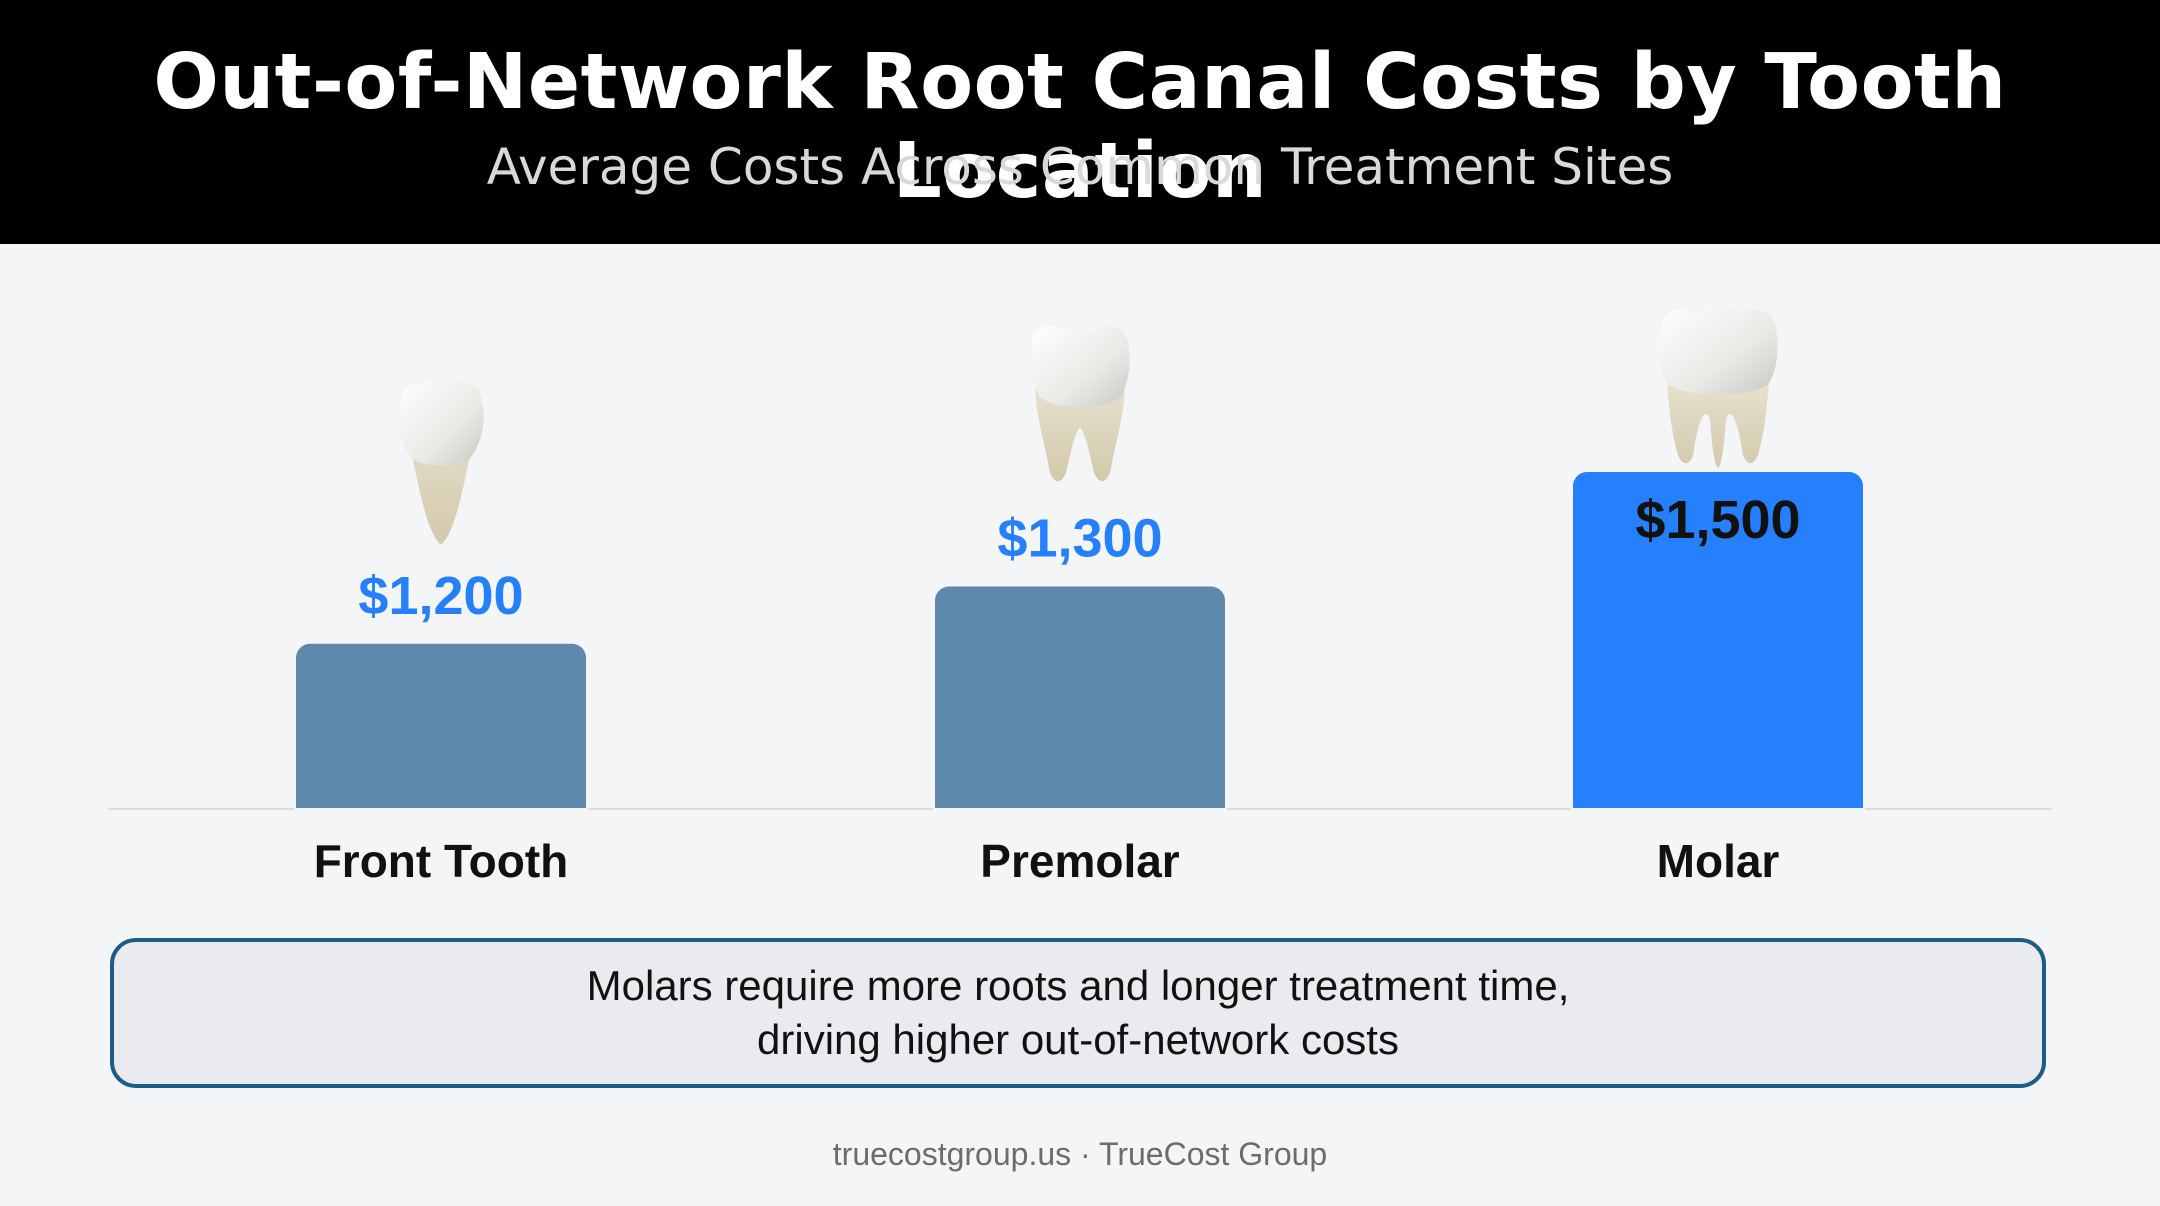  Describe the element at coordinates (1080, 403) in the screenshot. I see `premolar-tooth-icon` at that location.